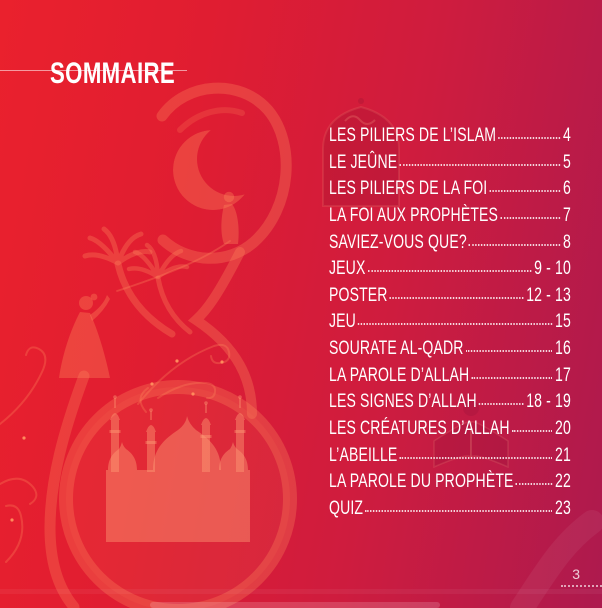 The width and height of the screenshot is (602, 608). I want to click on toc-item: LES SIGNES D’ALLAH 18 - 19, so click(450, 401).